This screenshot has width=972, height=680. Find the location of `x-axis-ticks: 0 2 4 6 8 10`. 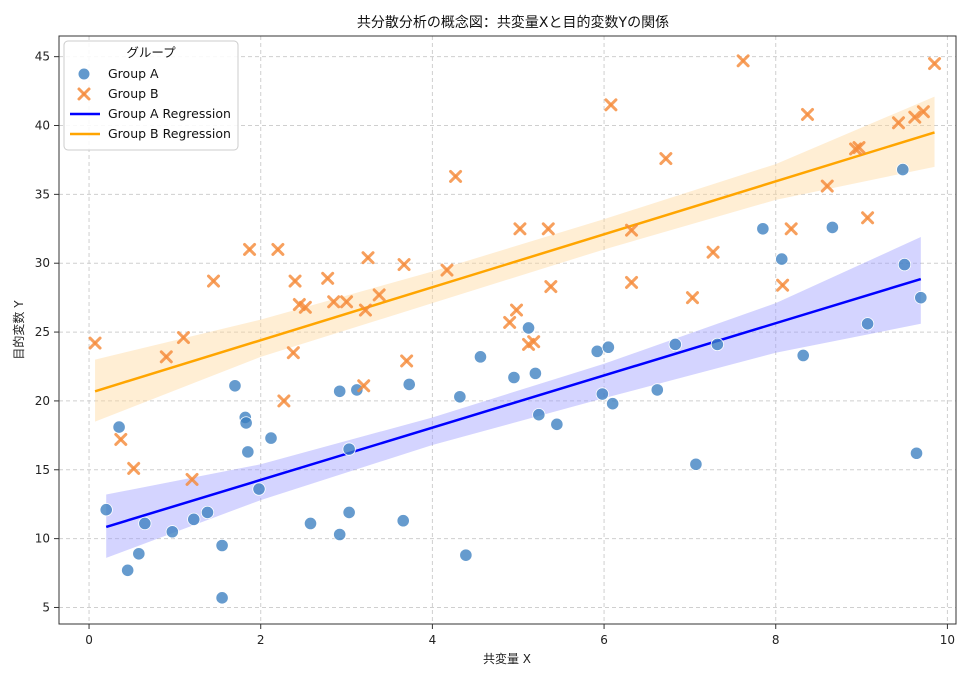

x-axis-ticks: 0 2 4 6 8 10 is located at coordinates (520, 635).